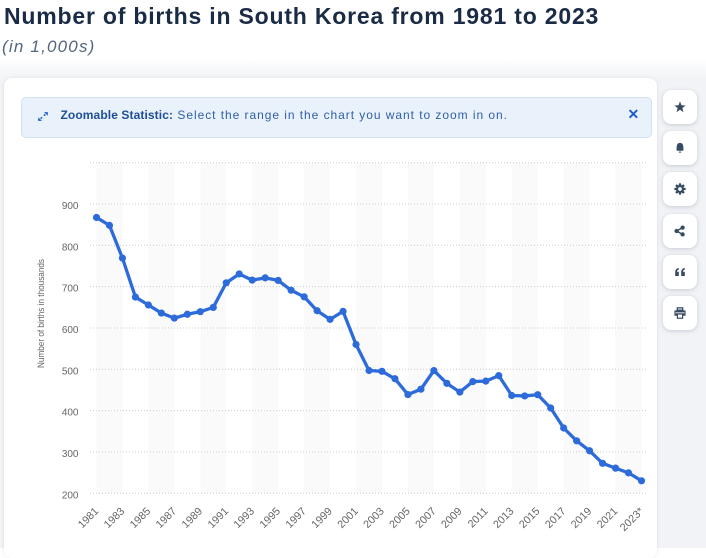 The width and height of the screenshot is (706, 558). Describe the element at coordinates (607, 517) in the screenshot. I see `svg-text: 2021` at that location.